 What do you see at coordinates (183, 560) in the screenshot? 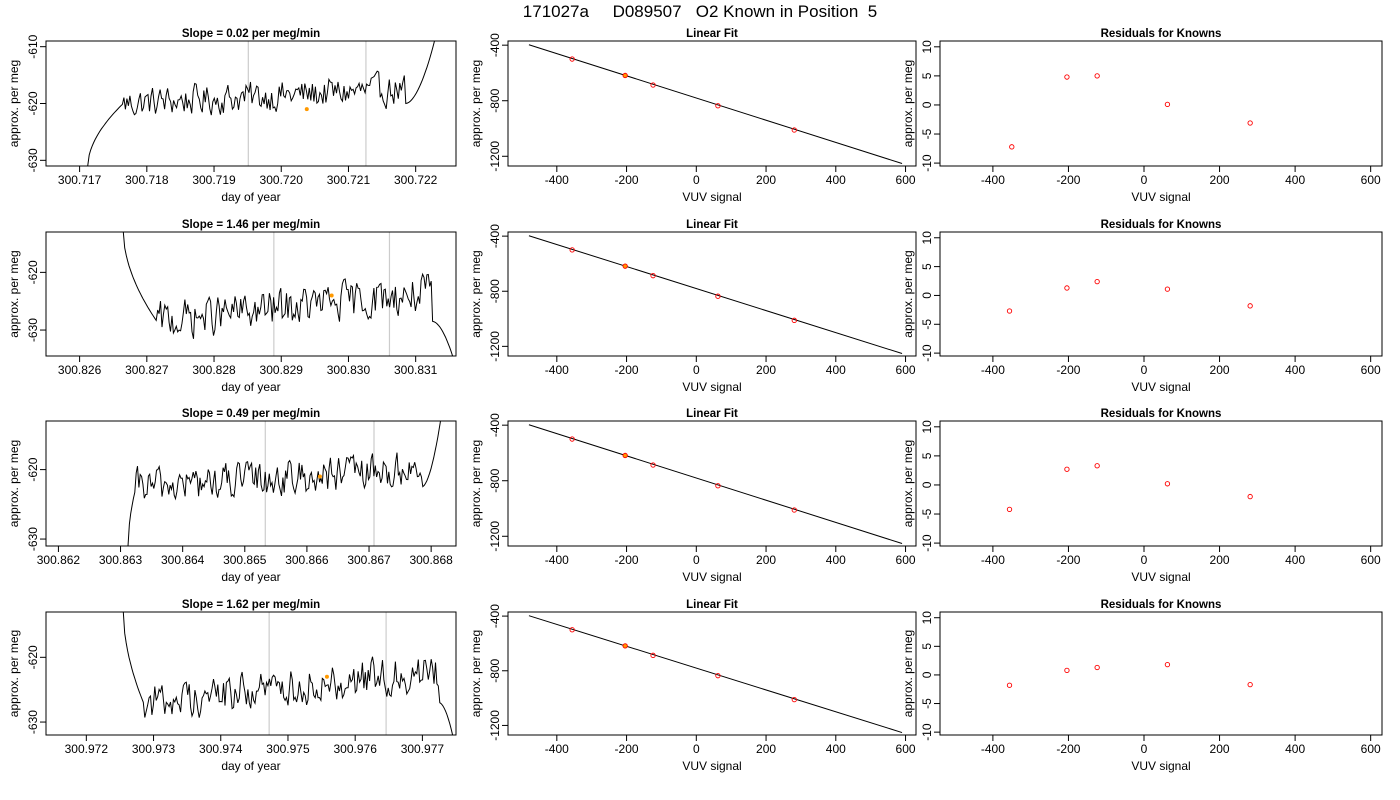
I see `x-tick-label: 300.864` at bounding box center [183, 560].